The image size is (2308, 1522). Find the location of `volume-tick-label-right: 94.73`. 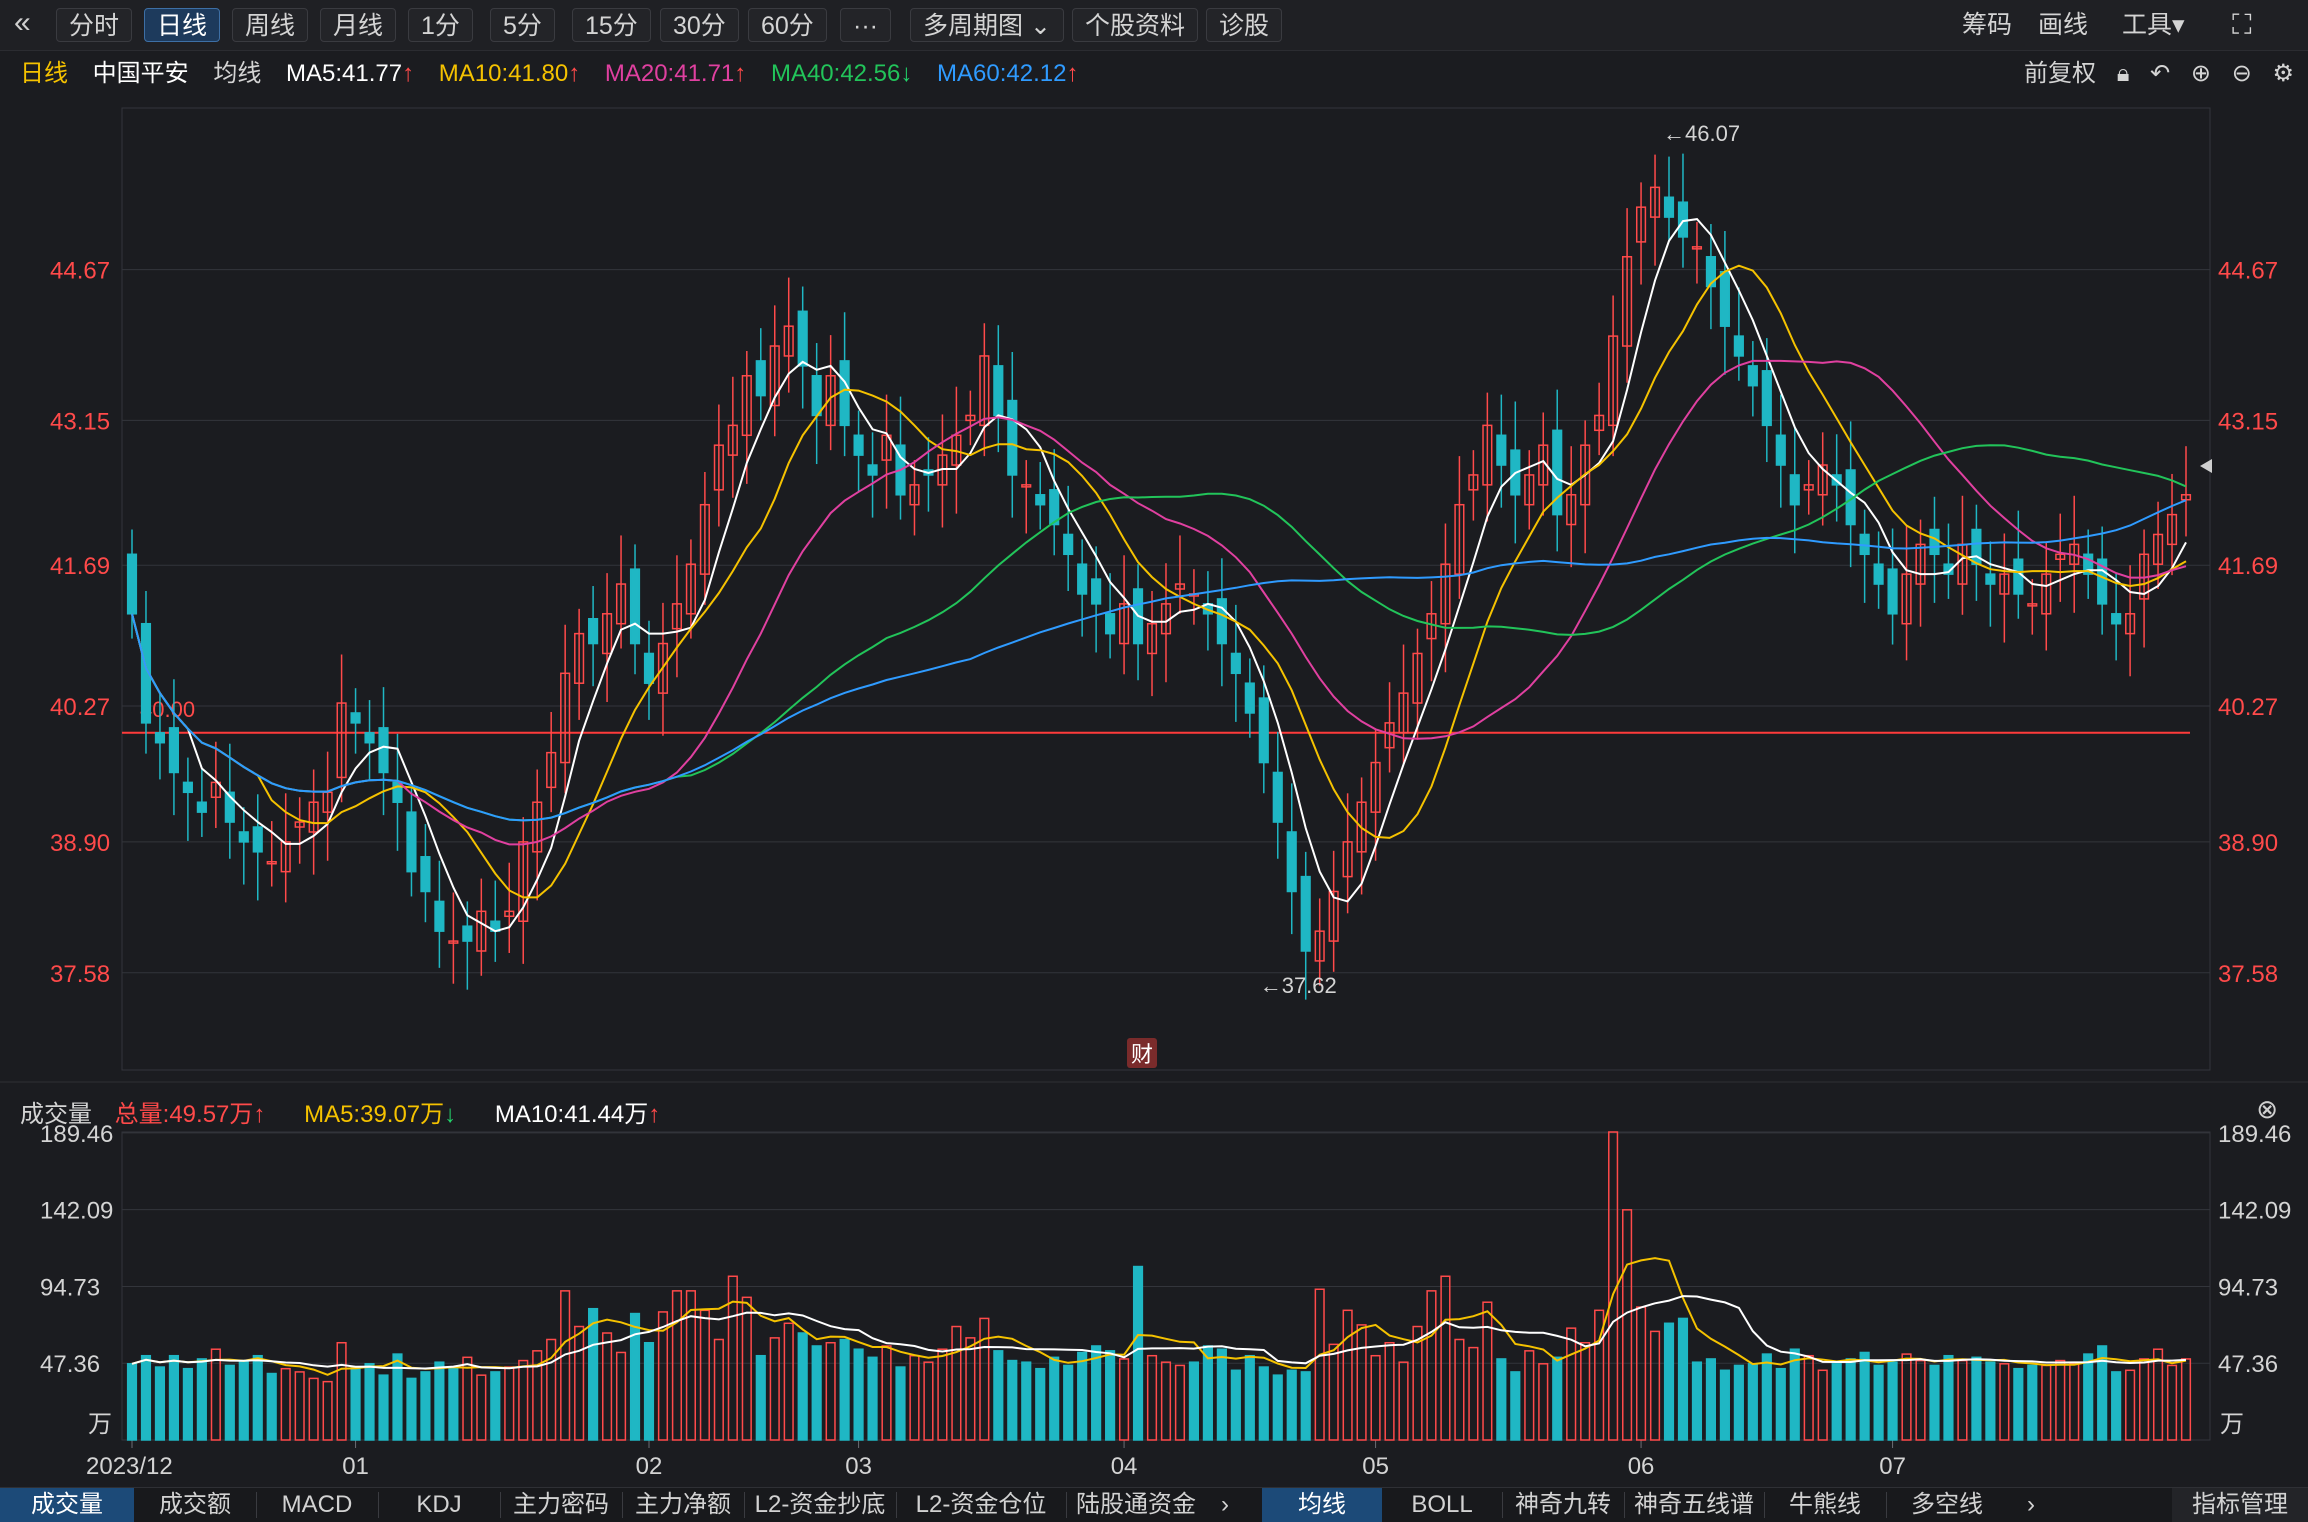

volume-tick-label-right: 94.73 is located at coordinates (2248, 1287).